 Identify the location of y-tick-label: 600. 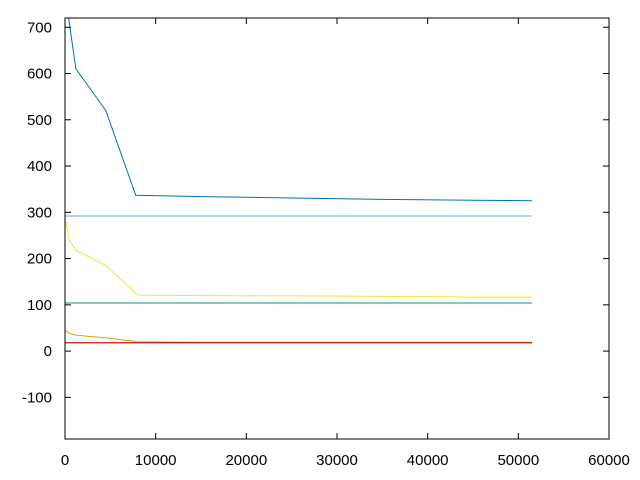
(39, 74).